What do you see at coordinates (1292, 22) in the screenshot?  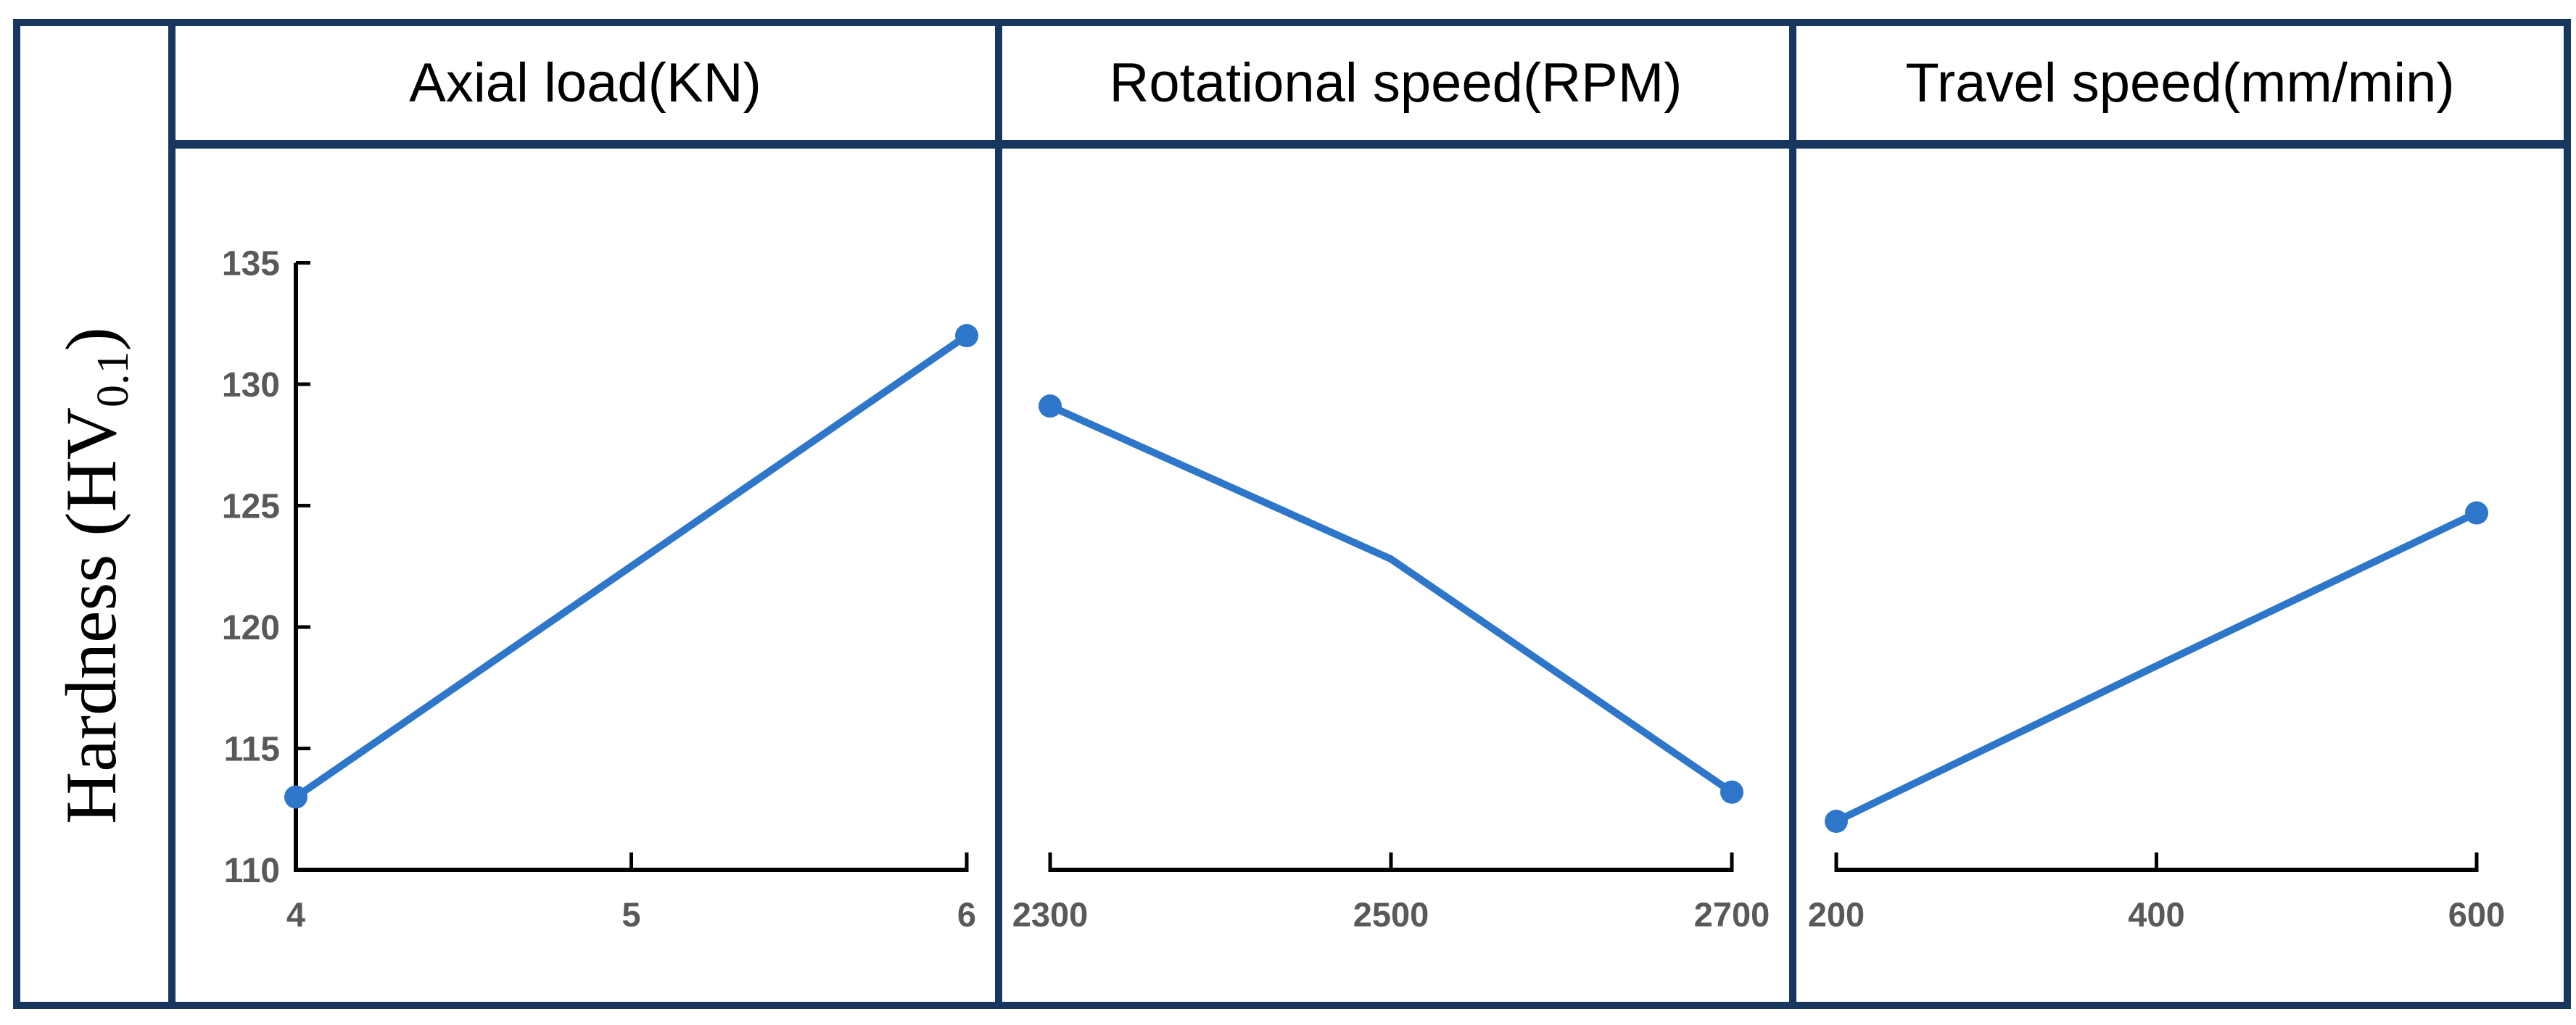 I see `frame-border-top` at bounding box center [1292, 22].